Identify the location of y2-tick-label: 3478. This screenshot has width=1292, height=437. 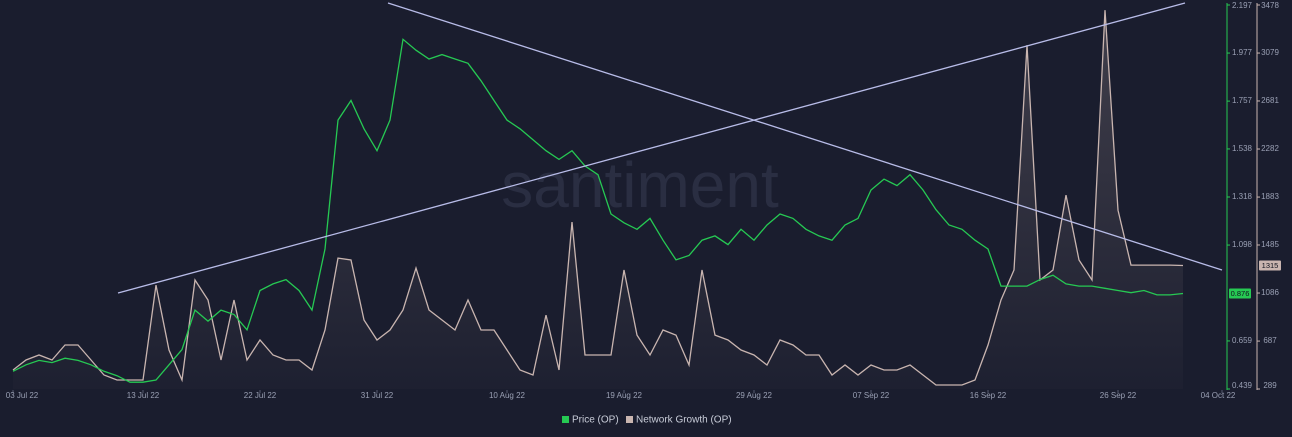
(1270, 5).